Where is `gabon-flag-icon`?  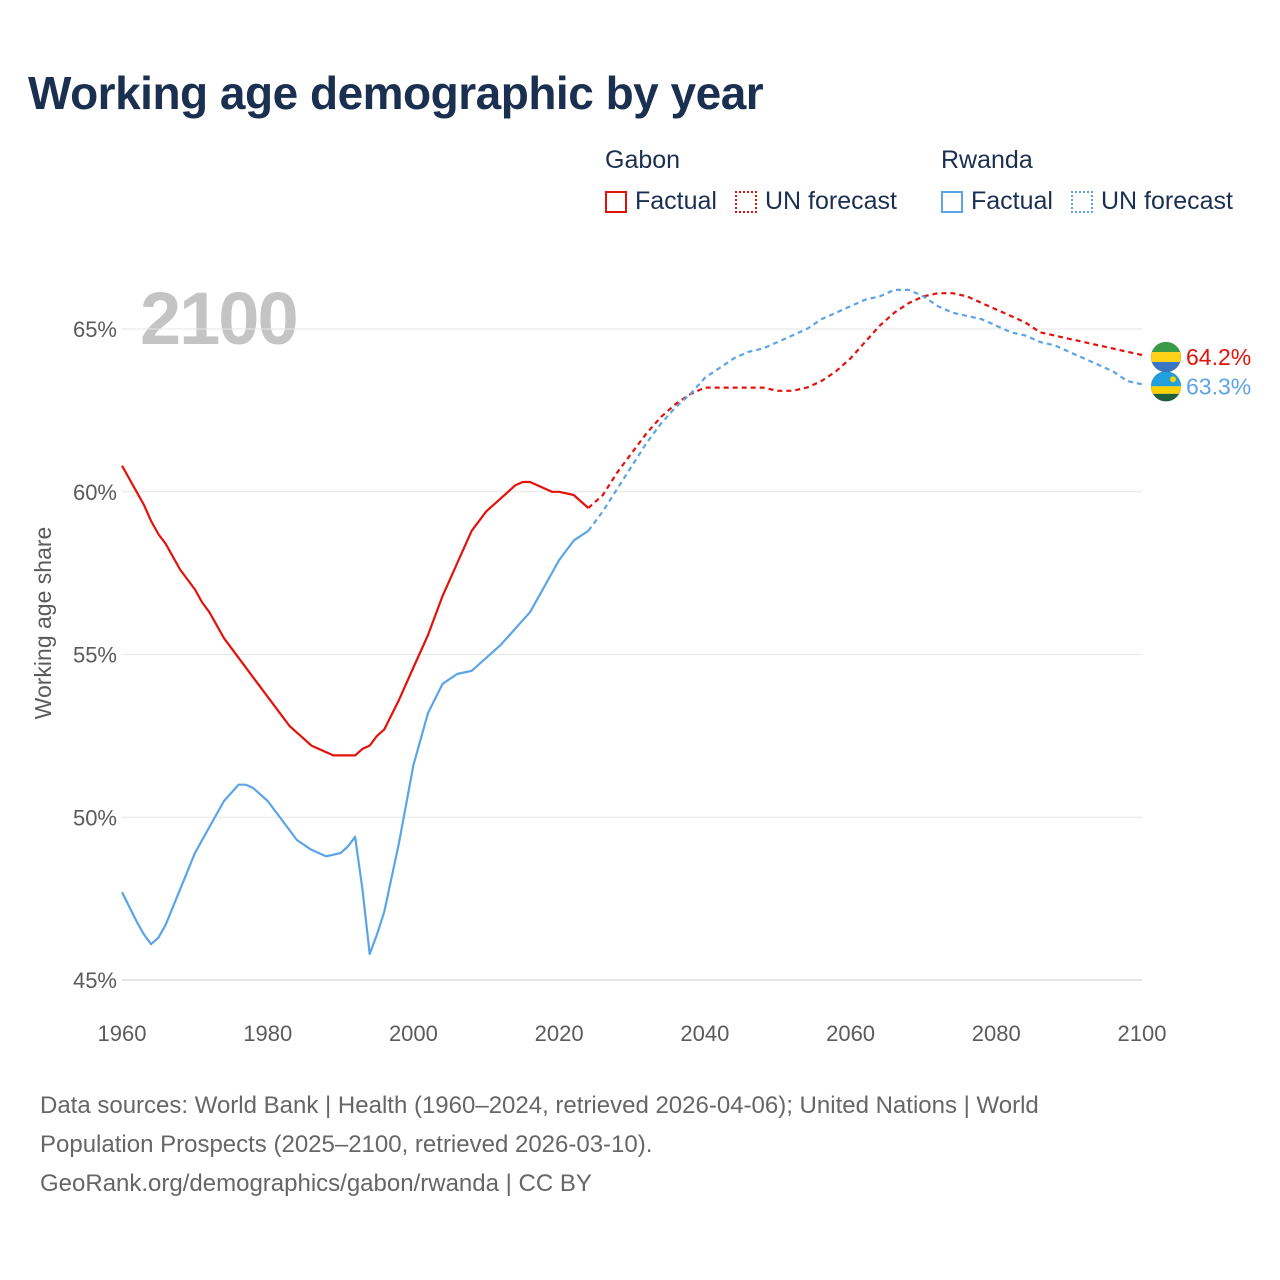
gabon-flag-icon is located at coordinates (1166, 357).